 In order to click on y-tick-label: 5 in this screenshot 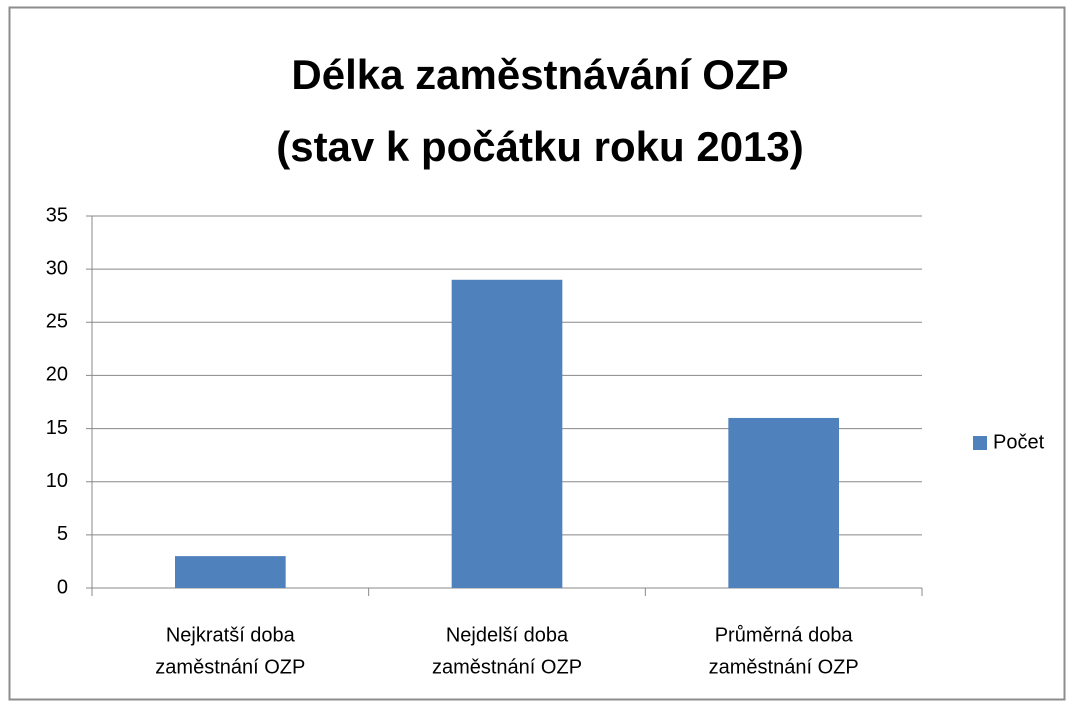, I will do `click(62, 534)`.